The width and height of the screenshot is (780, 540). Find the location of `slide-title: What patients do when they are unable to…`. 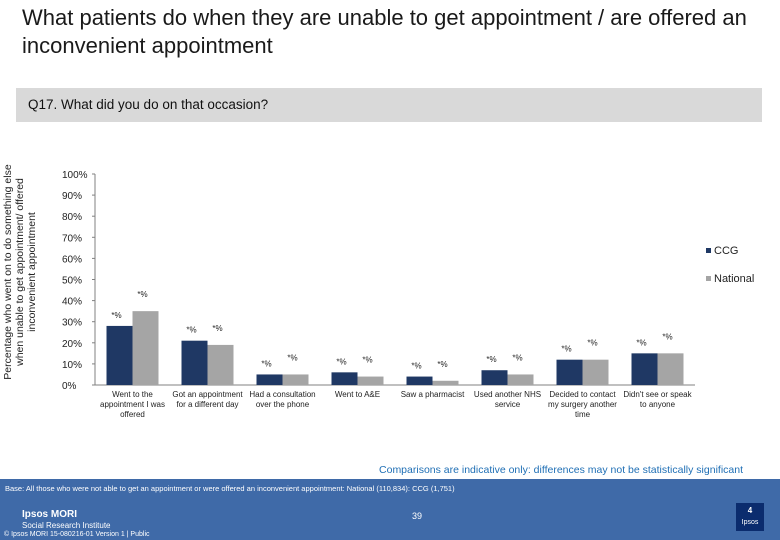

slide-title: What patients do when they are unable to… is located at coordinates (384, 31).